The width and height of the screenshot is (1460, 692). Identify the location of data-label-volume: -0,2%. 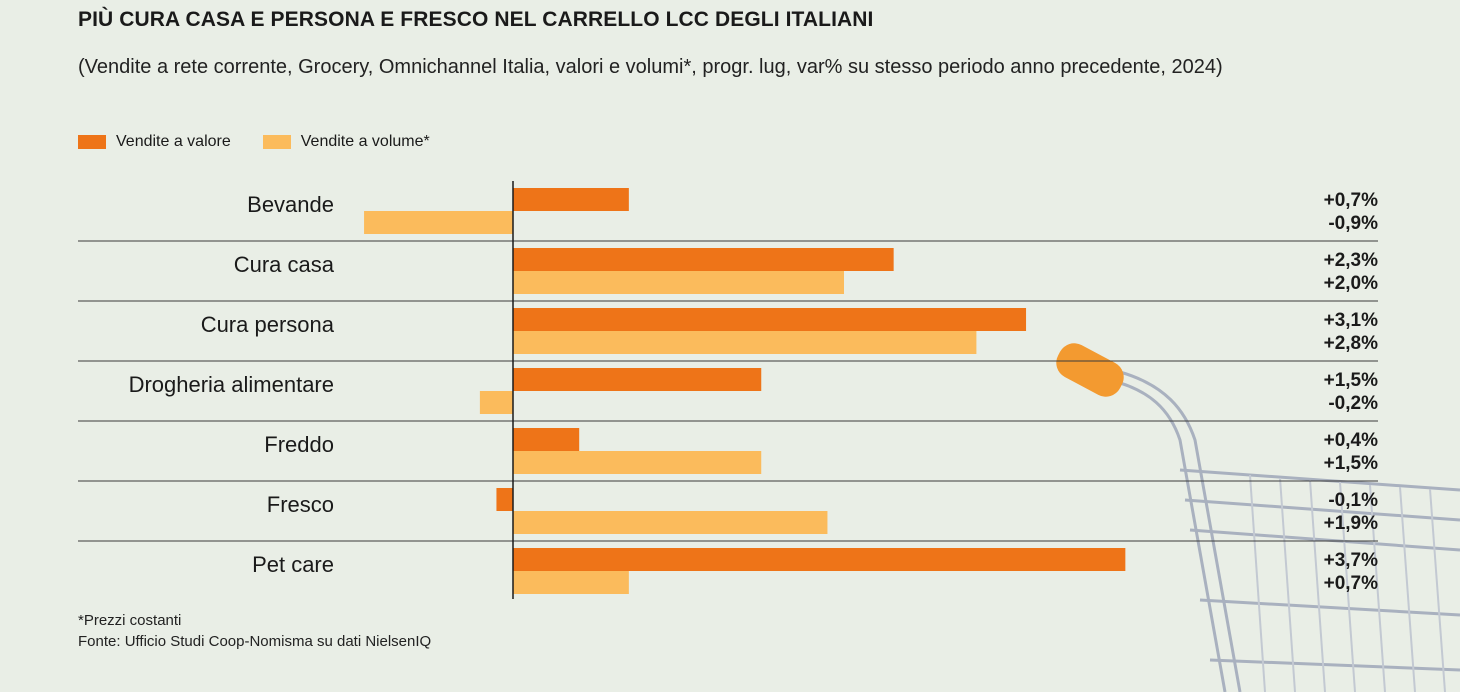
(1353, 403).